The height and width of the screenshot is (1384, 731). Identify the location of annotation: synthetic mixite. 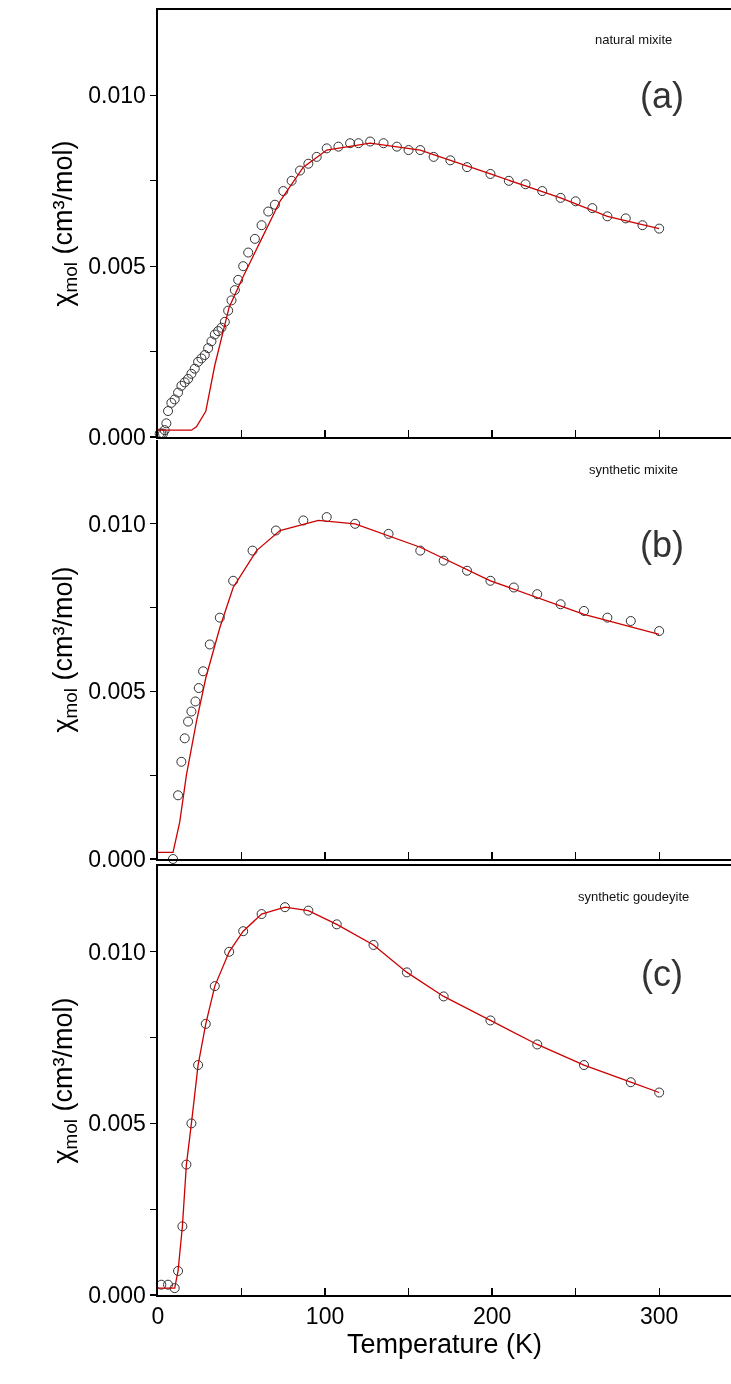
(633, 469).